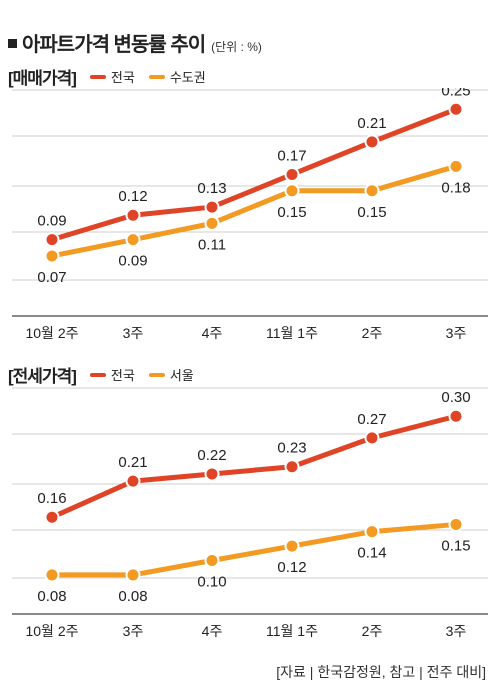 Image resolution: width=500 pixels, height=698 pixels. Describe the element at coordinates (455, 93) in the screenshot. I see `data-label: 0.25` at that location.